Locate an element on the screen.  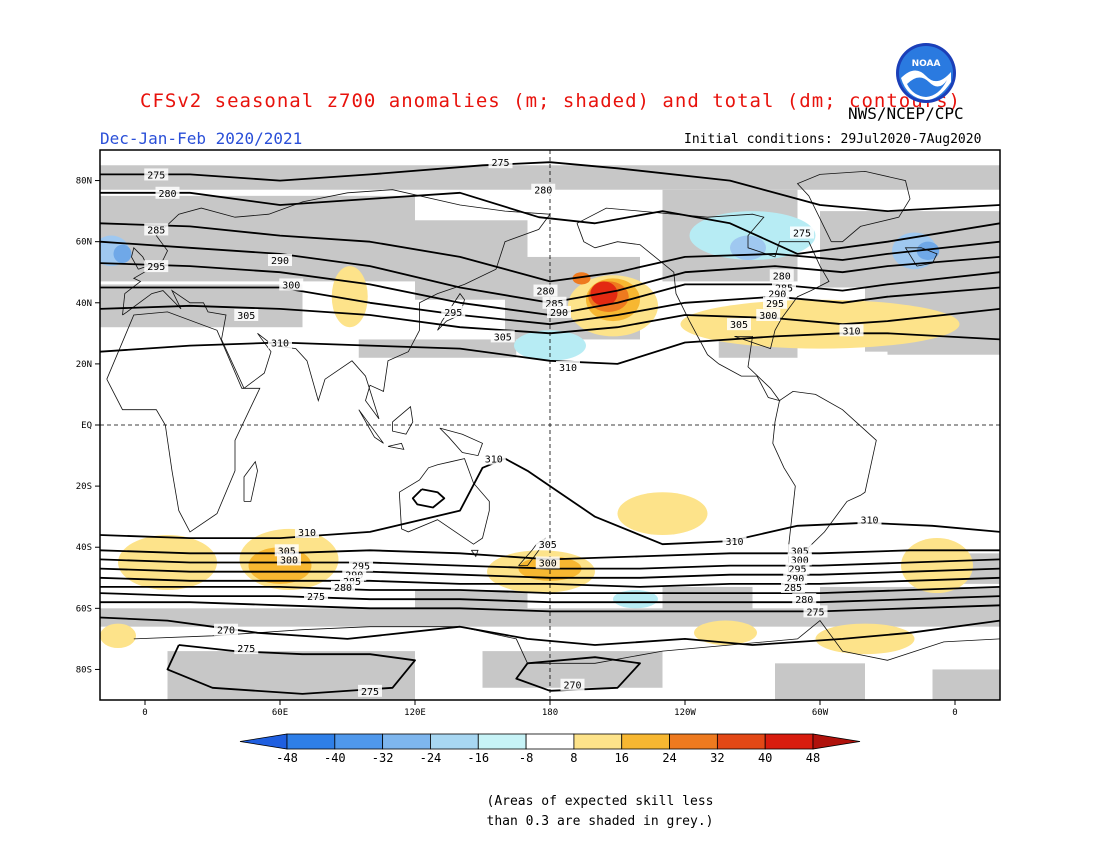
colorbar-label: 48 is located at coordinates (813, 758).